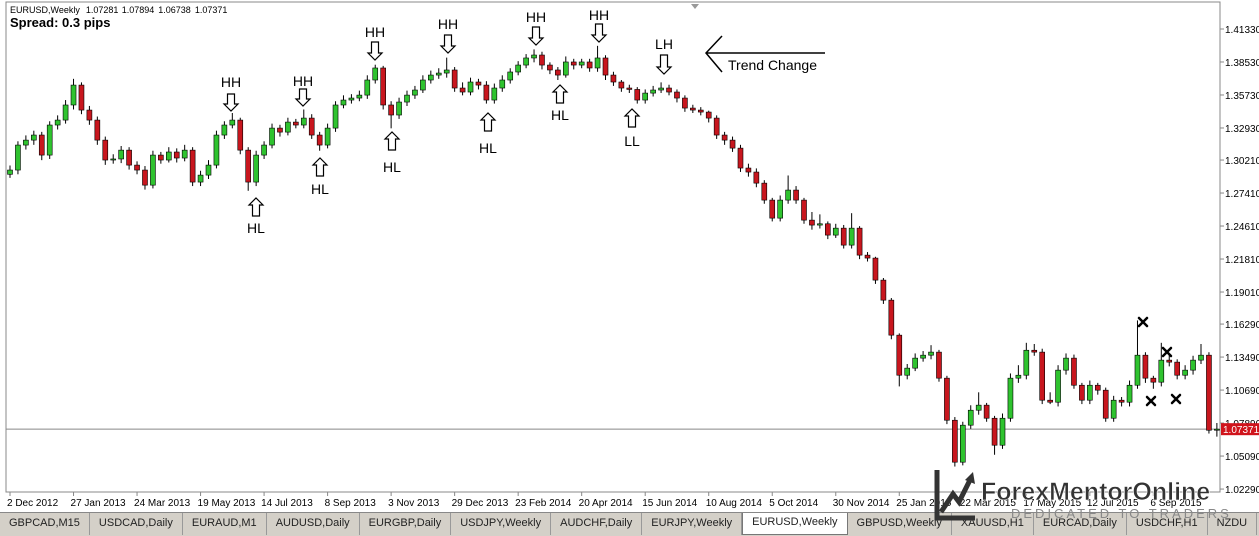  I want to click on shift-marker, so click(695, 6).